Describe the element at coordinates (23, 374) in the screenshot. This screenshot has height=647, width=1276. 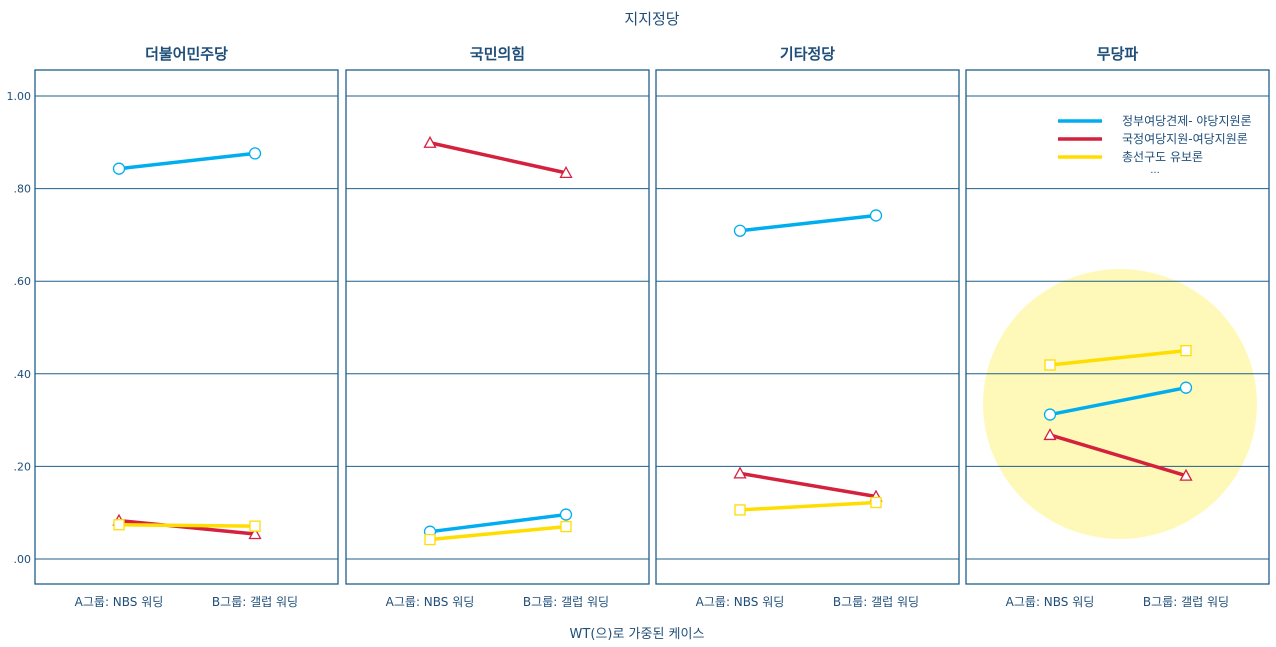
I see `y-tick-label: .40` at that location.